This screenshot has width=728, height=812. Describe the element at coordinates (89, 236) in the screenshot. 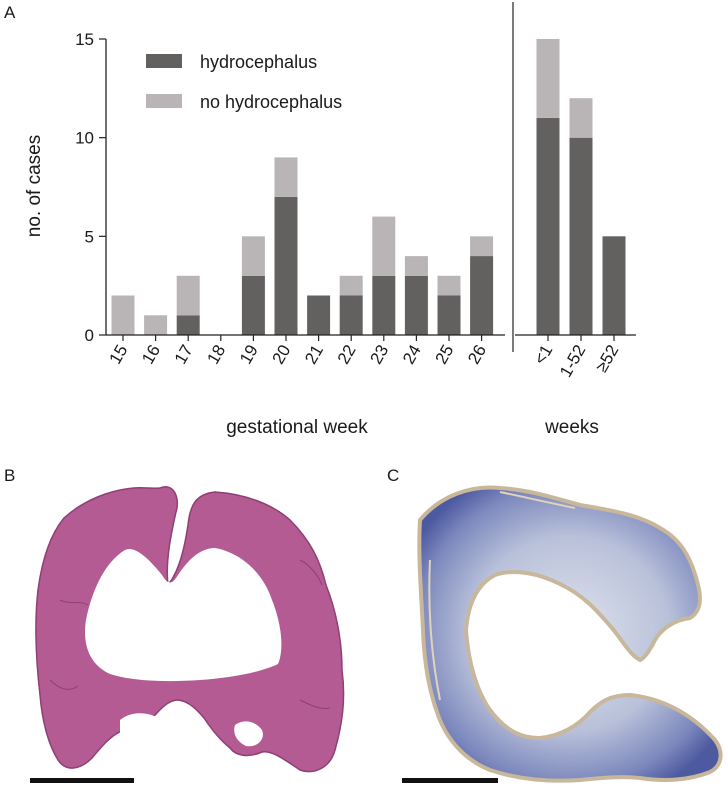

I see `y-tick-label-1: 5` at that location.